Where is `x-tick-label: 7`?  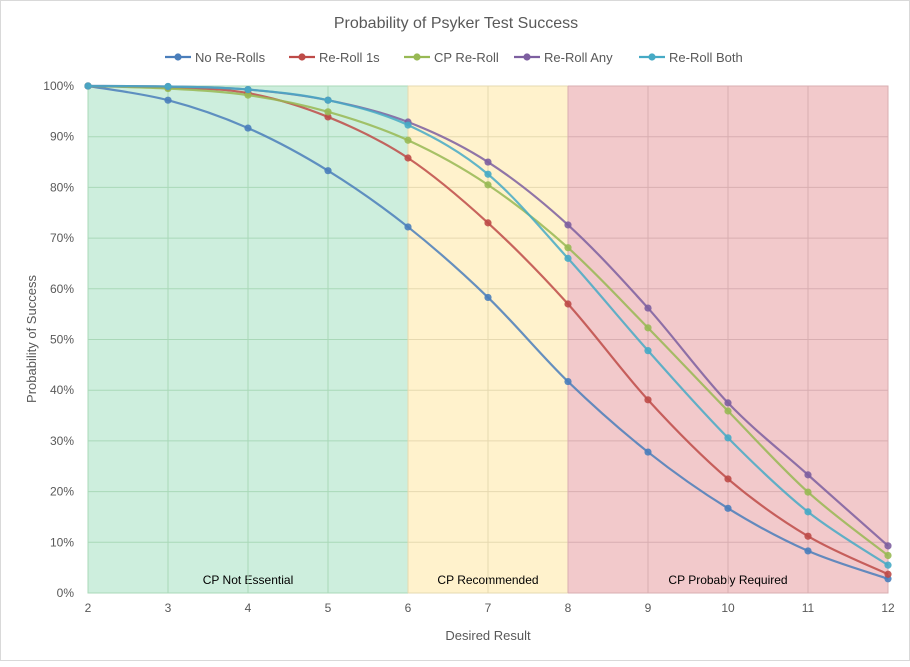 x-tick-label: 7 is located at coordinates (488, 608).